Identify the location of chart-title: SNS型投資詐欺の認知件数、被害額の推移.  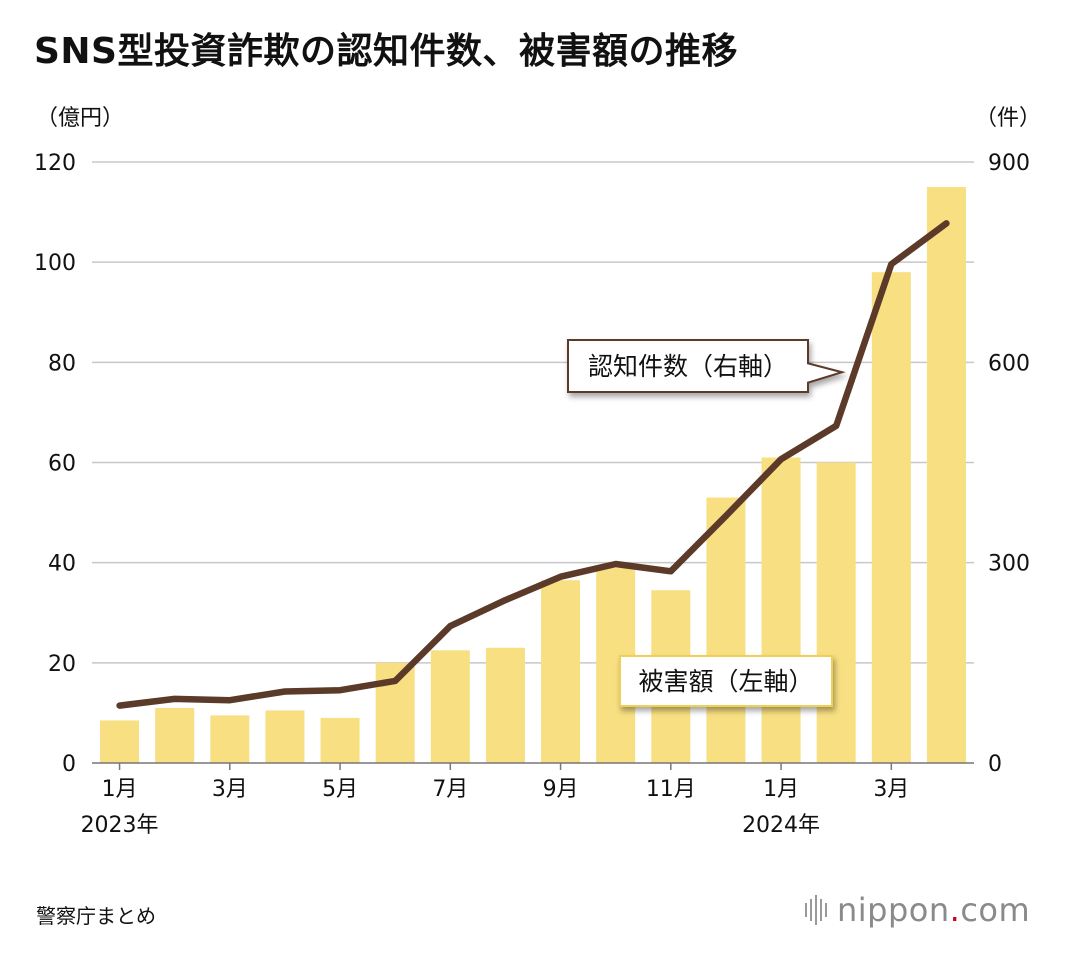
(386, 51).